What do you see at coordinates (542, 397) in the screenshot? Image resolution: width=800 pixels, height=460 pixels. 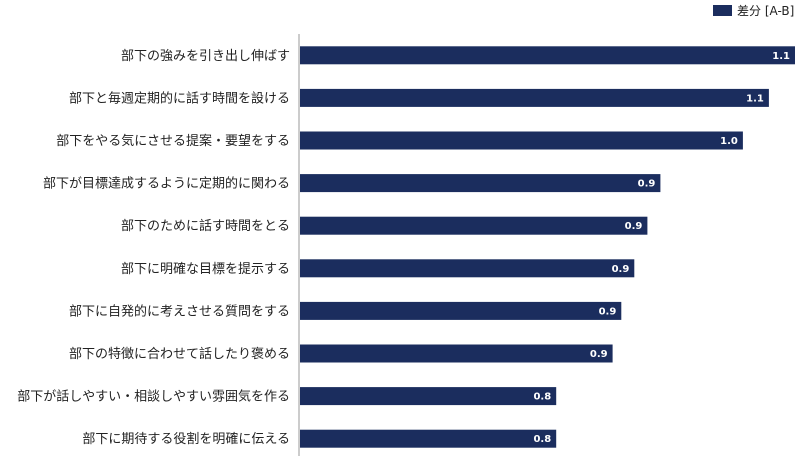 I see `value-label-9: 0.8` at bounding box center [542, 397].